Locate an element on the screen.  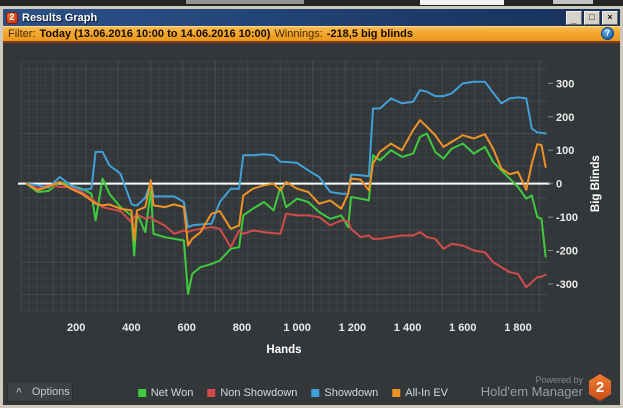
window-controls: _ □ × is located at coordinates (592, 17).